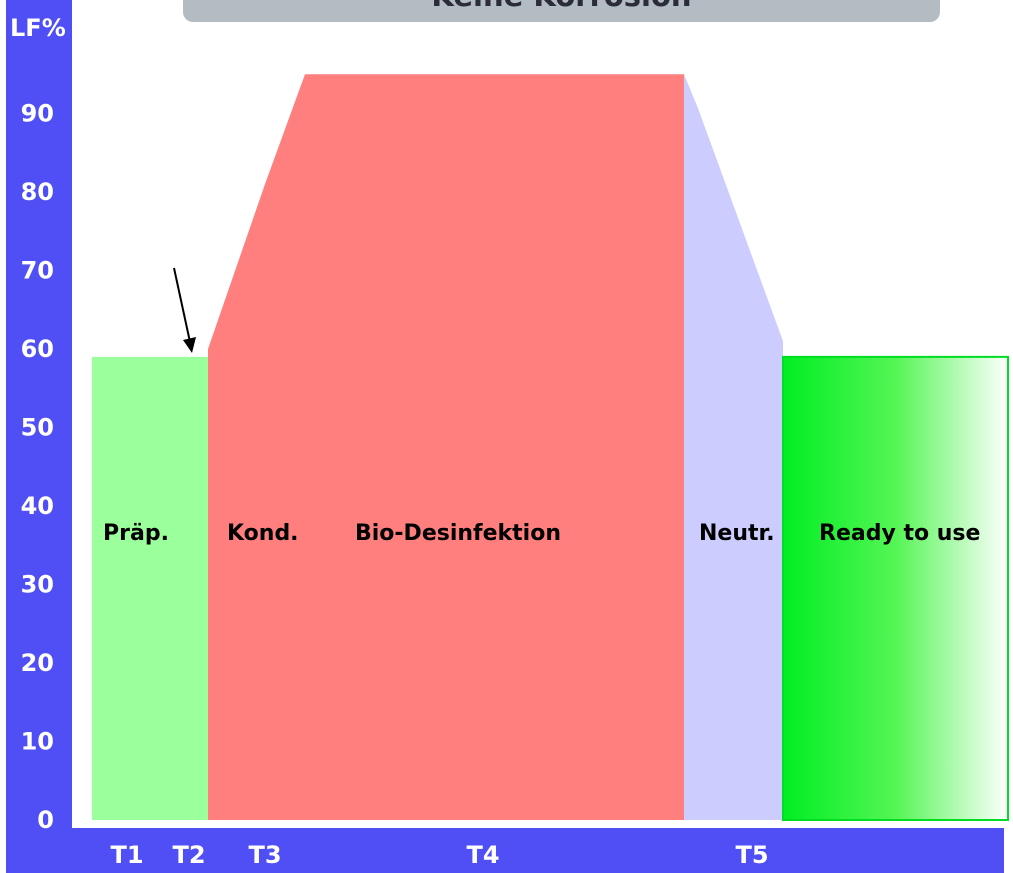  What do you see at coordinates (37, 114) in the screenshot?
I see `y-tick-90: 90` at bounding box center [37, 114].